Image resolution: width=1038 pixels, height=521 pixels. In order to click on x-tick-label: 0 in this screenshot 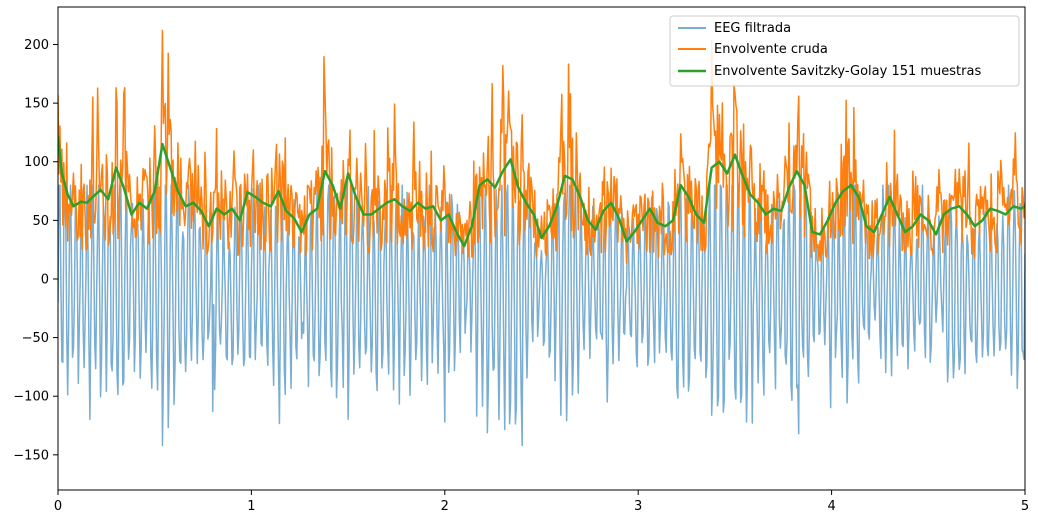, I will do `click(58, 506)`.